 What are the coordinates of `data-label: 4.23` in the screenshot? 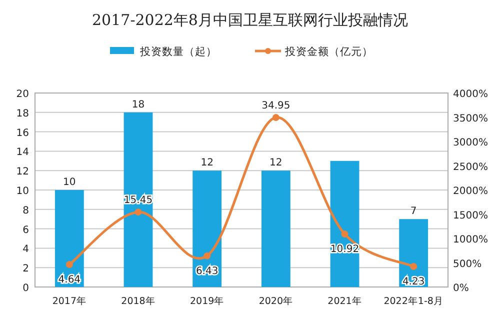 It's located at (413, 282).